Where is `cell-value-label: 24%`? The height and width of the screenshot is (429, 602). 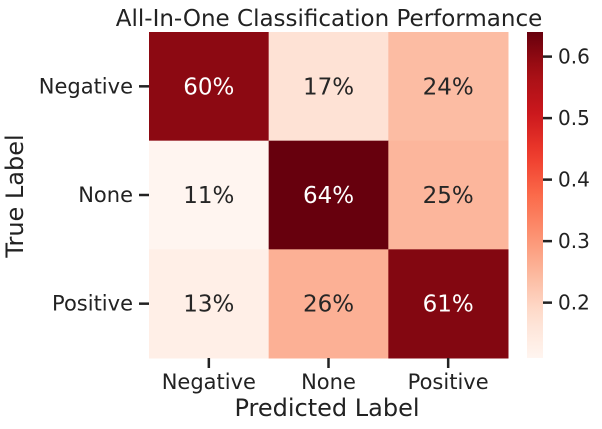
cell-value-label: 24% is located at coordinates (448, 87).